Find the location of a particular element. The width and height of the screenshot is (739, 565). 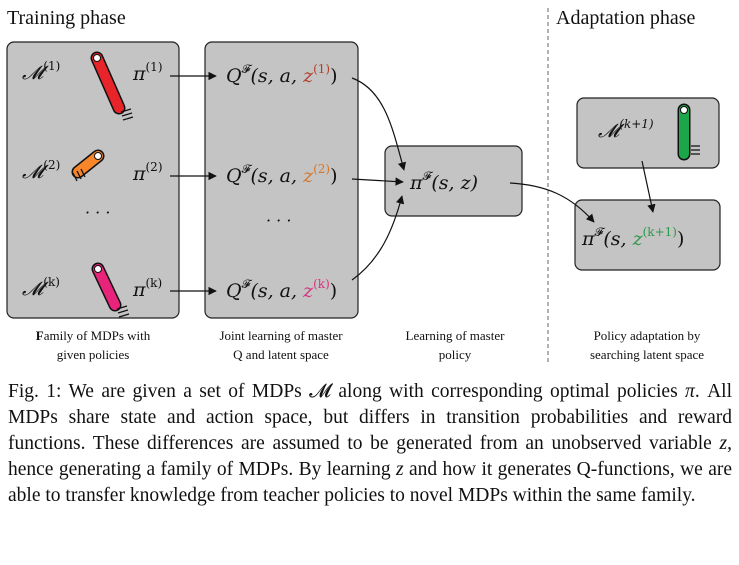

column-label-2-line2: Q and latent space is located at coordinates (281, 354).